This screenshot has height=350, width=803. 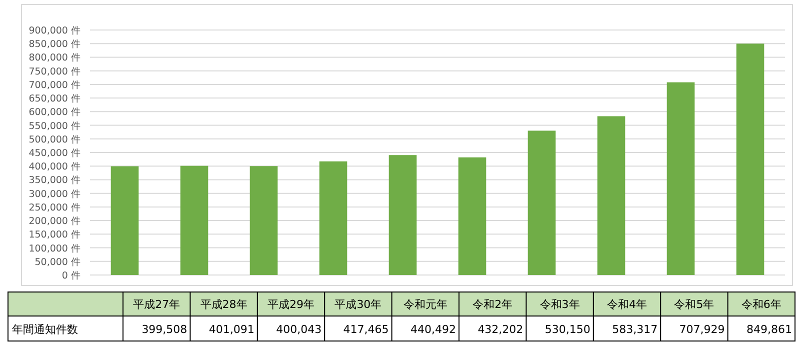 What do you see at coordinates (54, 235) in the screenshot?
I see `y-tick-label: 150,000 件` at bounding box center [54, 235].